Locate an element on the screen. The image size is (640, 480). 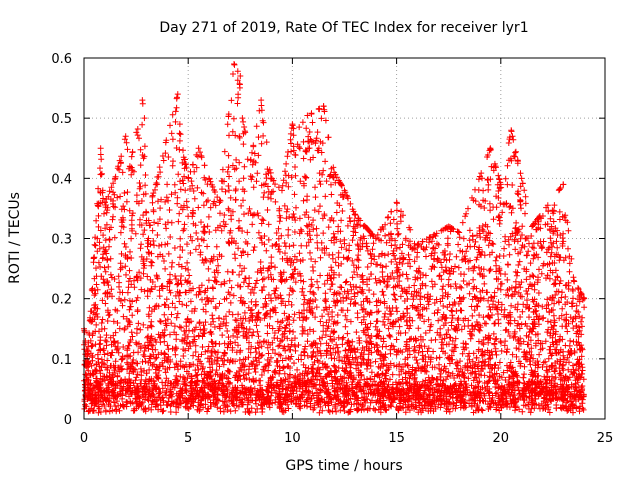
y-tick-label: 0.2 is located at coordinates (61, 300).